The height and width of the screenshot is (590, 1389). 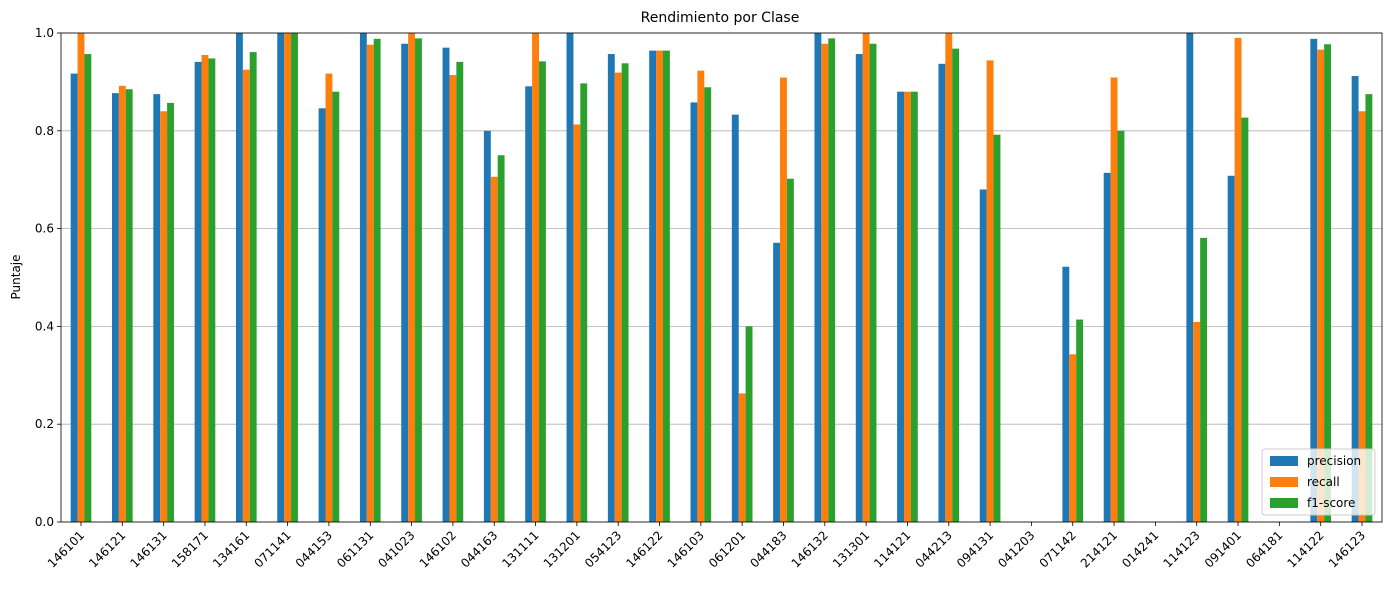 What do you see at coordinates (44, 522) in the screenshot?
I see `y-tick-label: 0.0` at bounding box center [44, 522].